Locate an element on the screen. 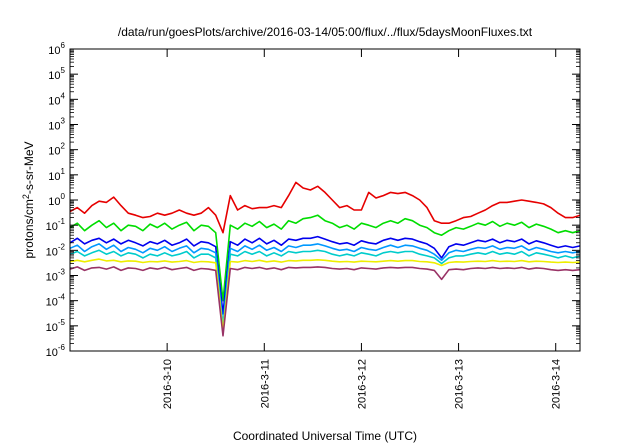  y-tick-label: 10⁻⁴ is located at coordinates (56, 301).